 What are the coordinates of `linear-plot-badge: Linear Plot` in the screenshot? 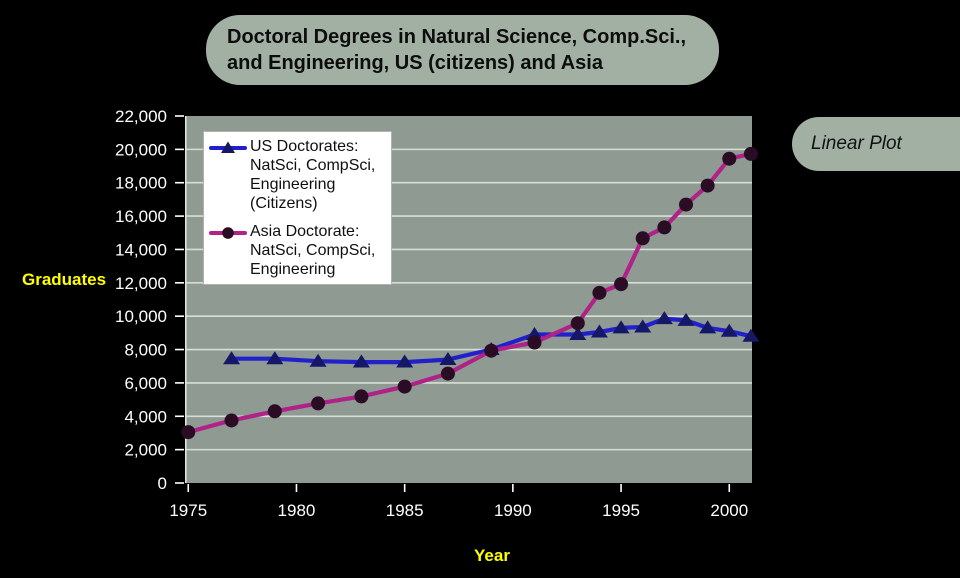 It's located at (876, 144).